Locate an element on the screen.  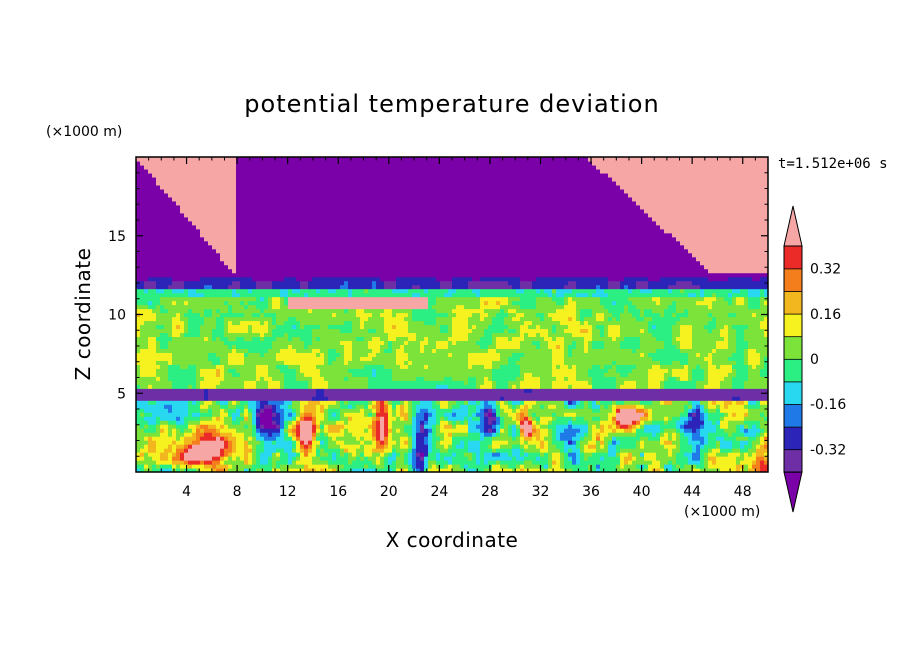
colorbar-frame is located at coordinates (793, 359).